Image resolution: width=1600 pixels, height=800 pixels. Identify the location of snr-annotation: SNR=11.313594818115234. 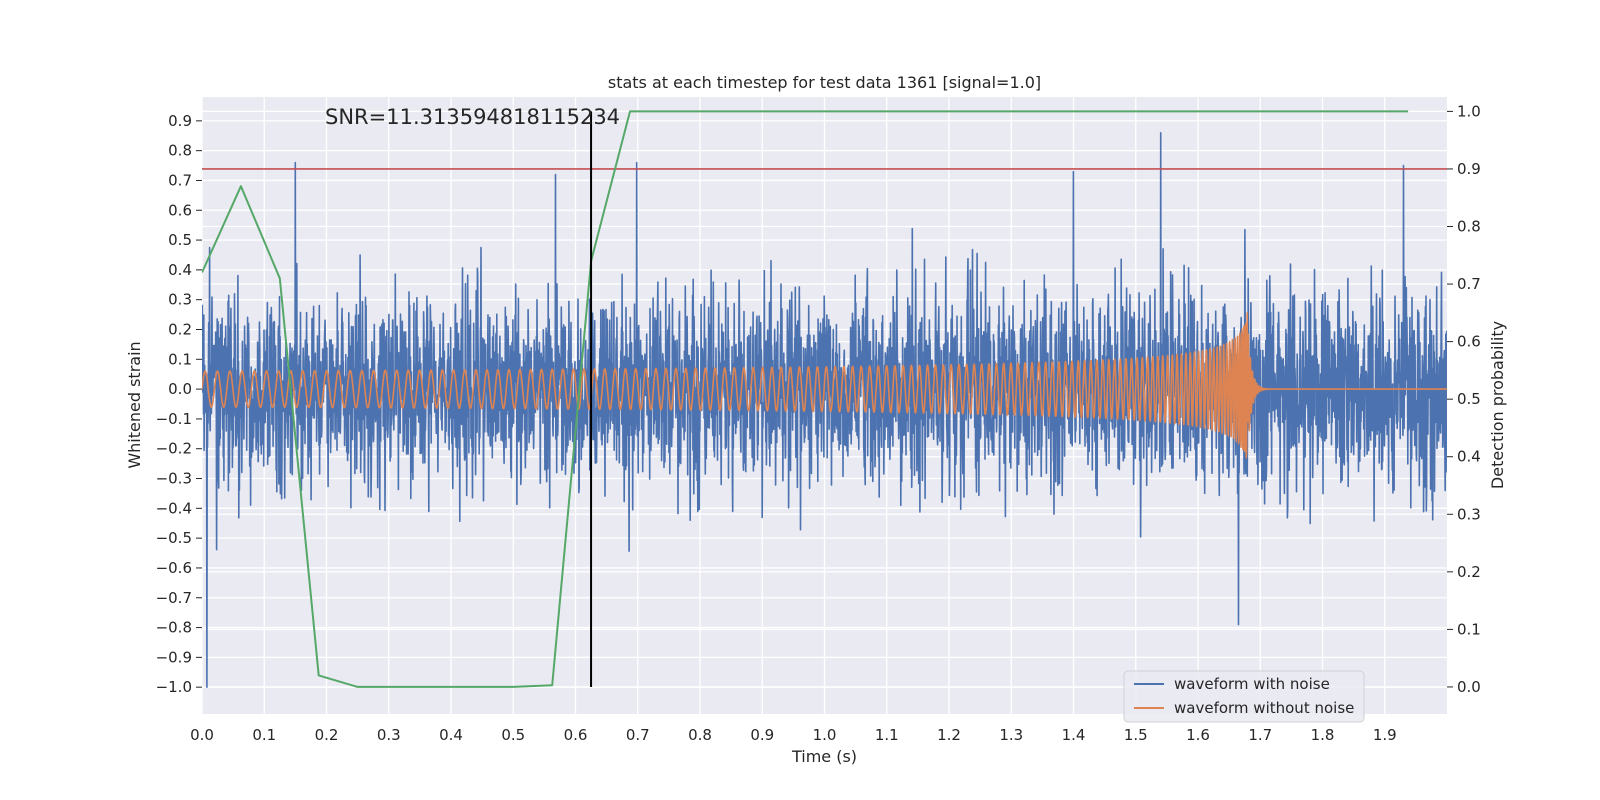
(472, 117).